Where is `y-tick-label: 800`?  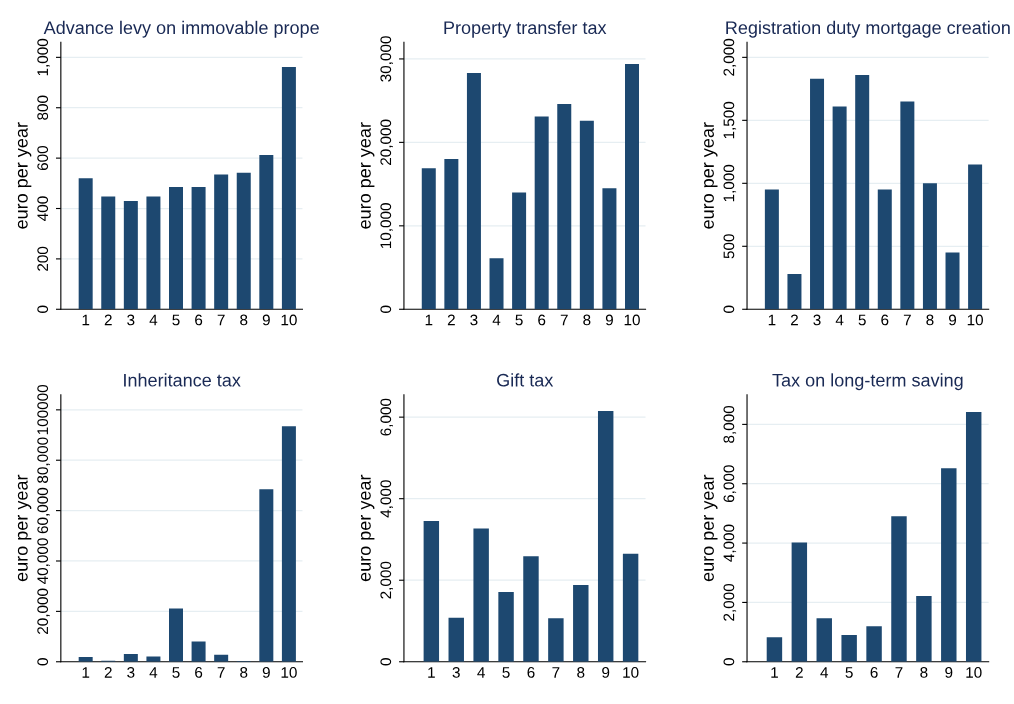
y-tick-label: 800 is located at coordinates (43, 107).